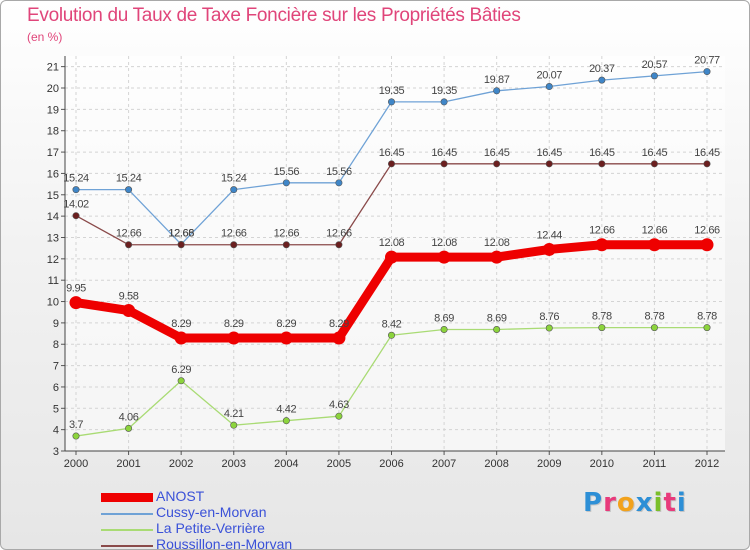  I want to click on x-tick-label: 2012, so click(707, 464).